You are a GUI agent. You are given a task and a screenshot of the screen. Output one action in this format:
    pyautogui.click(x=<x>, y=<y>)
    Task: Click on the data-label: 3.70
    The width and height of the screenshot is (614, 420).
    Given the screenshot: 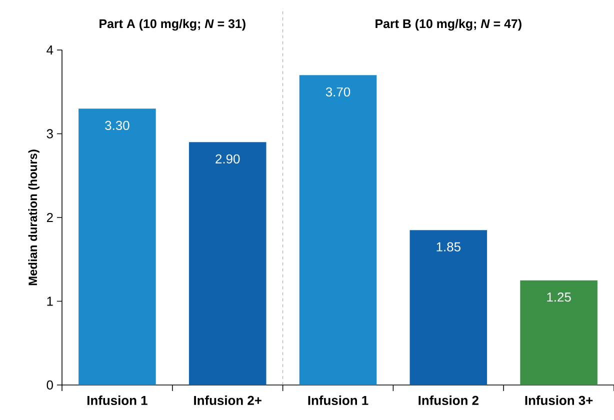 What is the action you would take?
    pyautogui.click(x=338, y=91)
    